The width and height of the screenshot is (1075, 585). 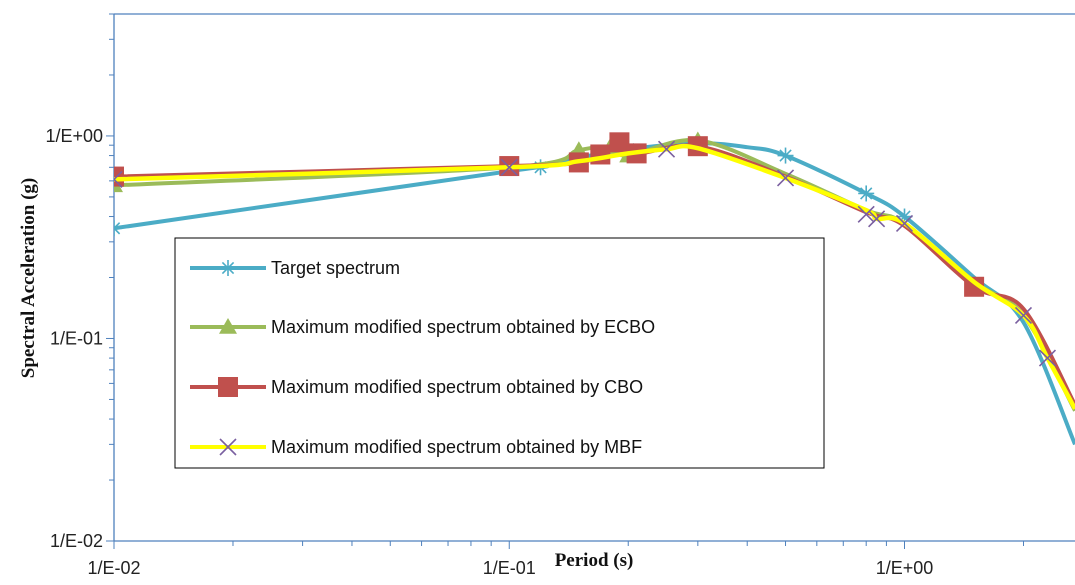 I want to click on x-tick-labels: 1/E-02 1/E-01 1/E+00, so click(x=510, y=568).